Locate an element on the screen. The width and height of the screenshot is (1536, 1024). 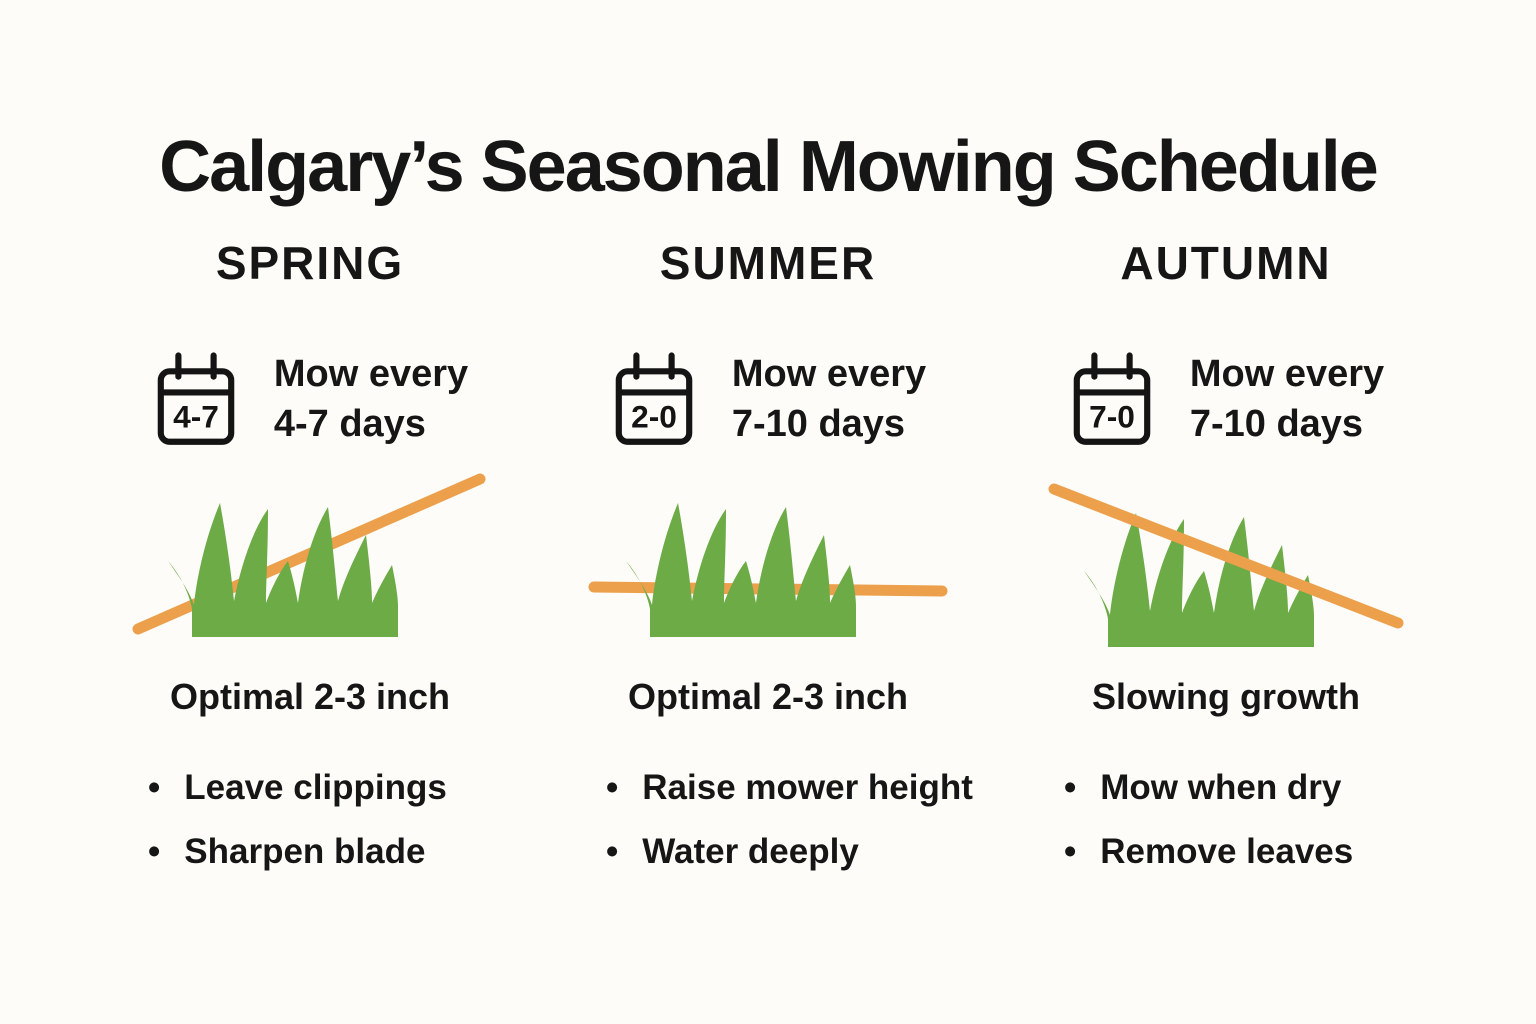
mowing-frequency-row: 4-7 Mow every 4-7 days is located at coordinates (310, 399).